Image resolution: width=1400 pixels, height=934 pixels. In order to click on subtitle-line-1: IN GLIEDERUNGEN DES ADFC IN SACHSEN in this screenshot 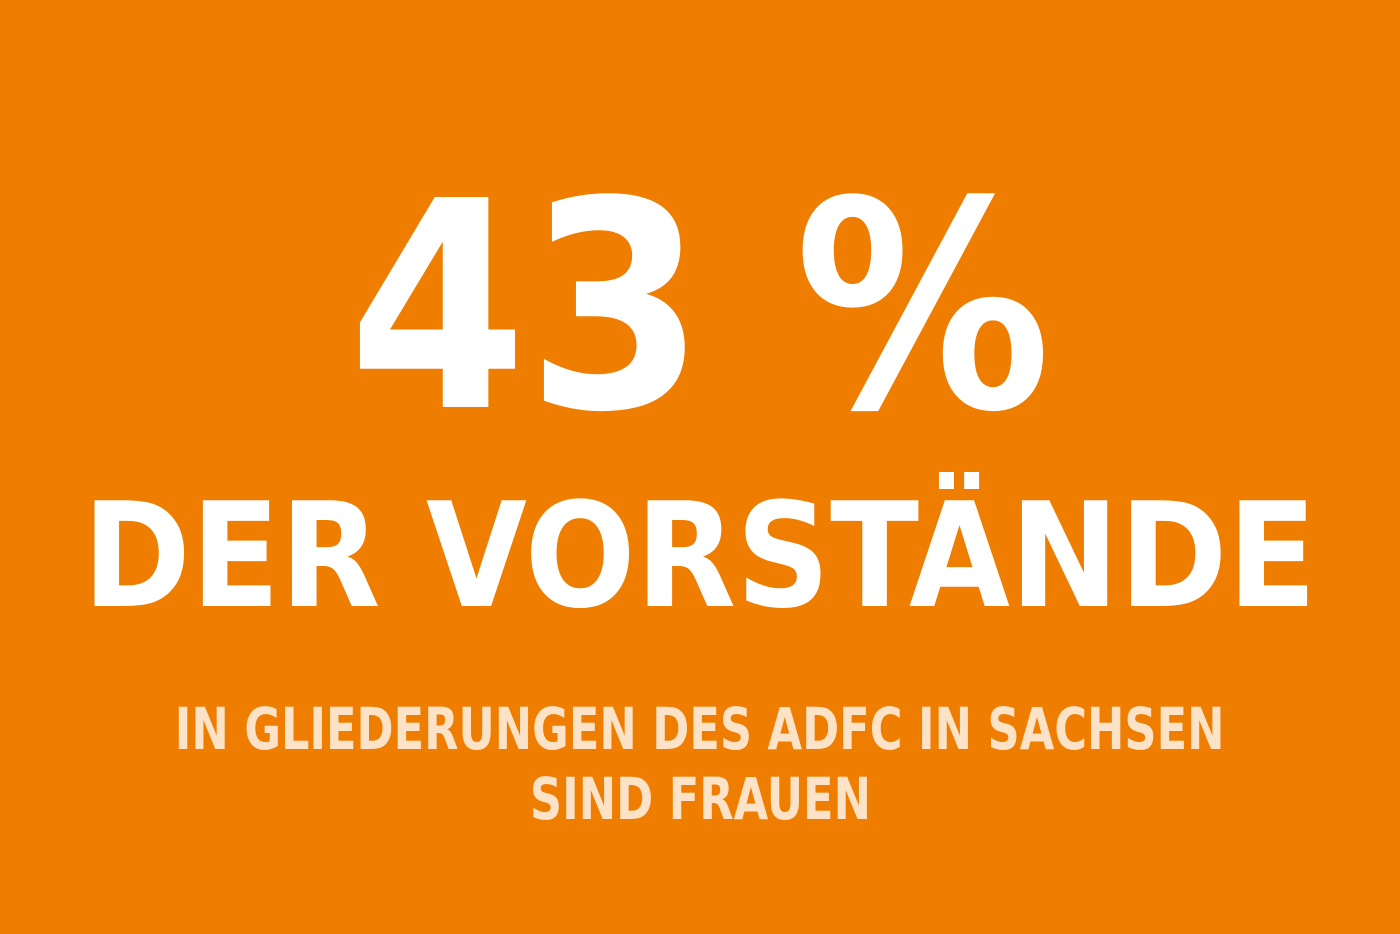, I will do `click(700, 729)`.